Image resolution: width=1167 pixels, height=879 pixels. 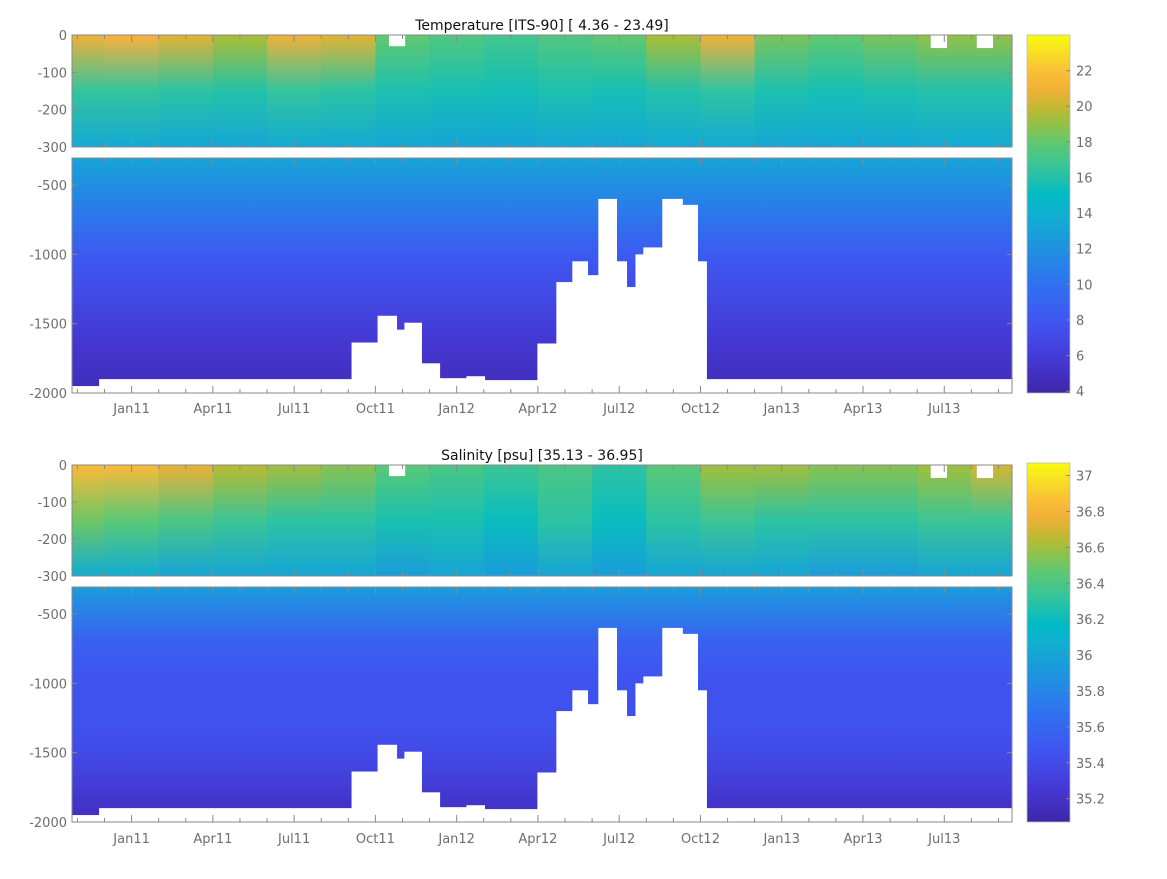 I want to click on x-tick-label: Apr13, so click(x=862, y=409).